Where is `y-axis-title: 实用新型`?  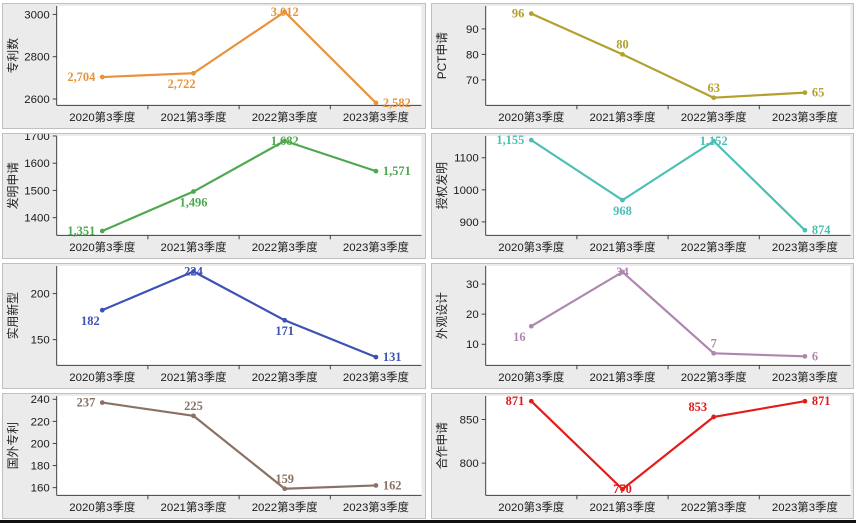
y-axis-title: 实用新型 is located at coordinates (13, 315).